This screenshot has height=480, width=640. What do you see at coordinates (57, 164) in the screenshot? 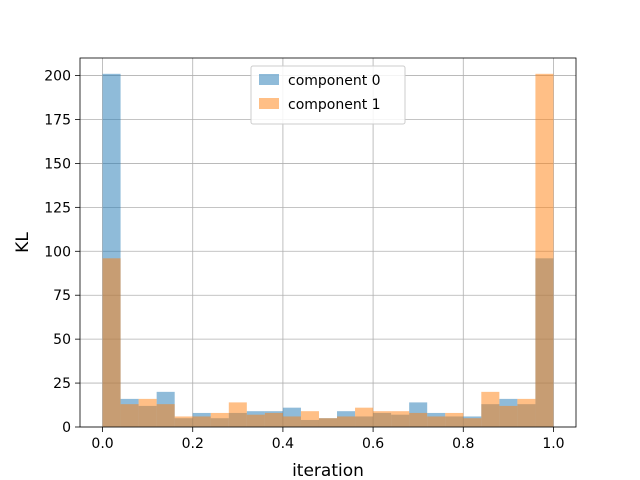
I see `y-tick-label: 150` at bounding box center [57, 164].